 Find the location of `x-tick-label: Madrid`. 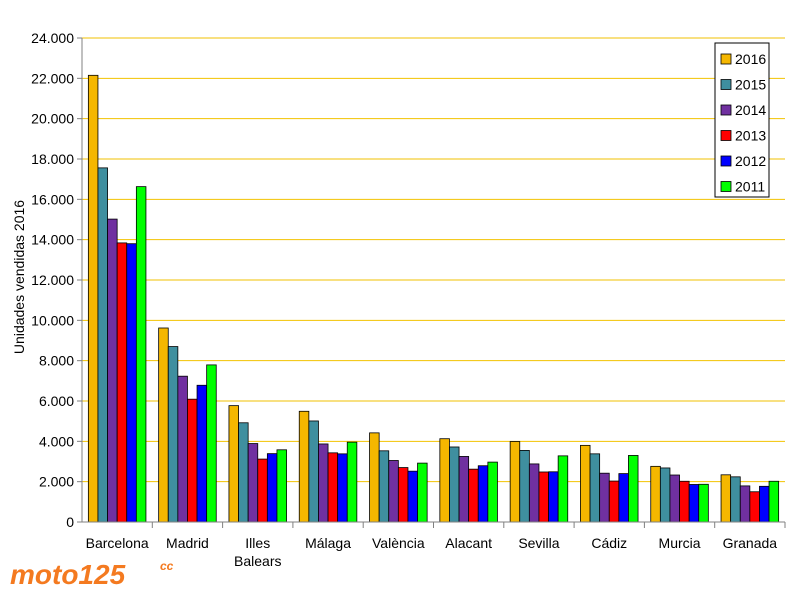

x-tick-label: Madrid is located at coordinates (187, 543).